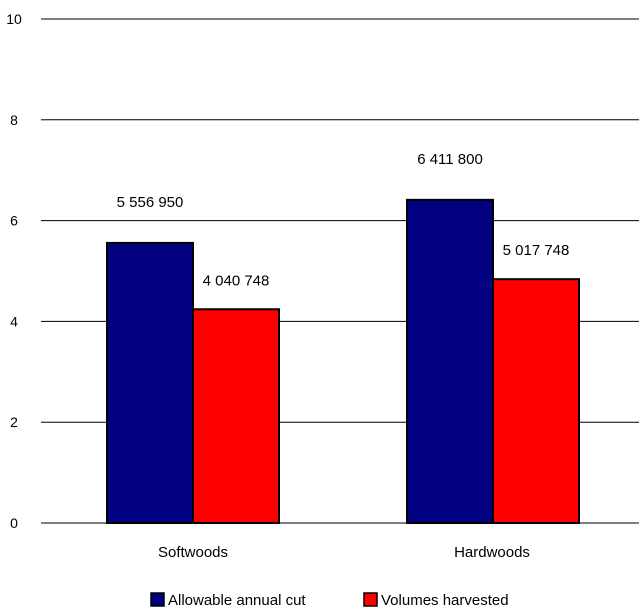 The image size is (639, 610). Describe the element at coordinates (492, 552) in the screenshot. I see `category-label-hardwoods: Hardwoods` at that location.